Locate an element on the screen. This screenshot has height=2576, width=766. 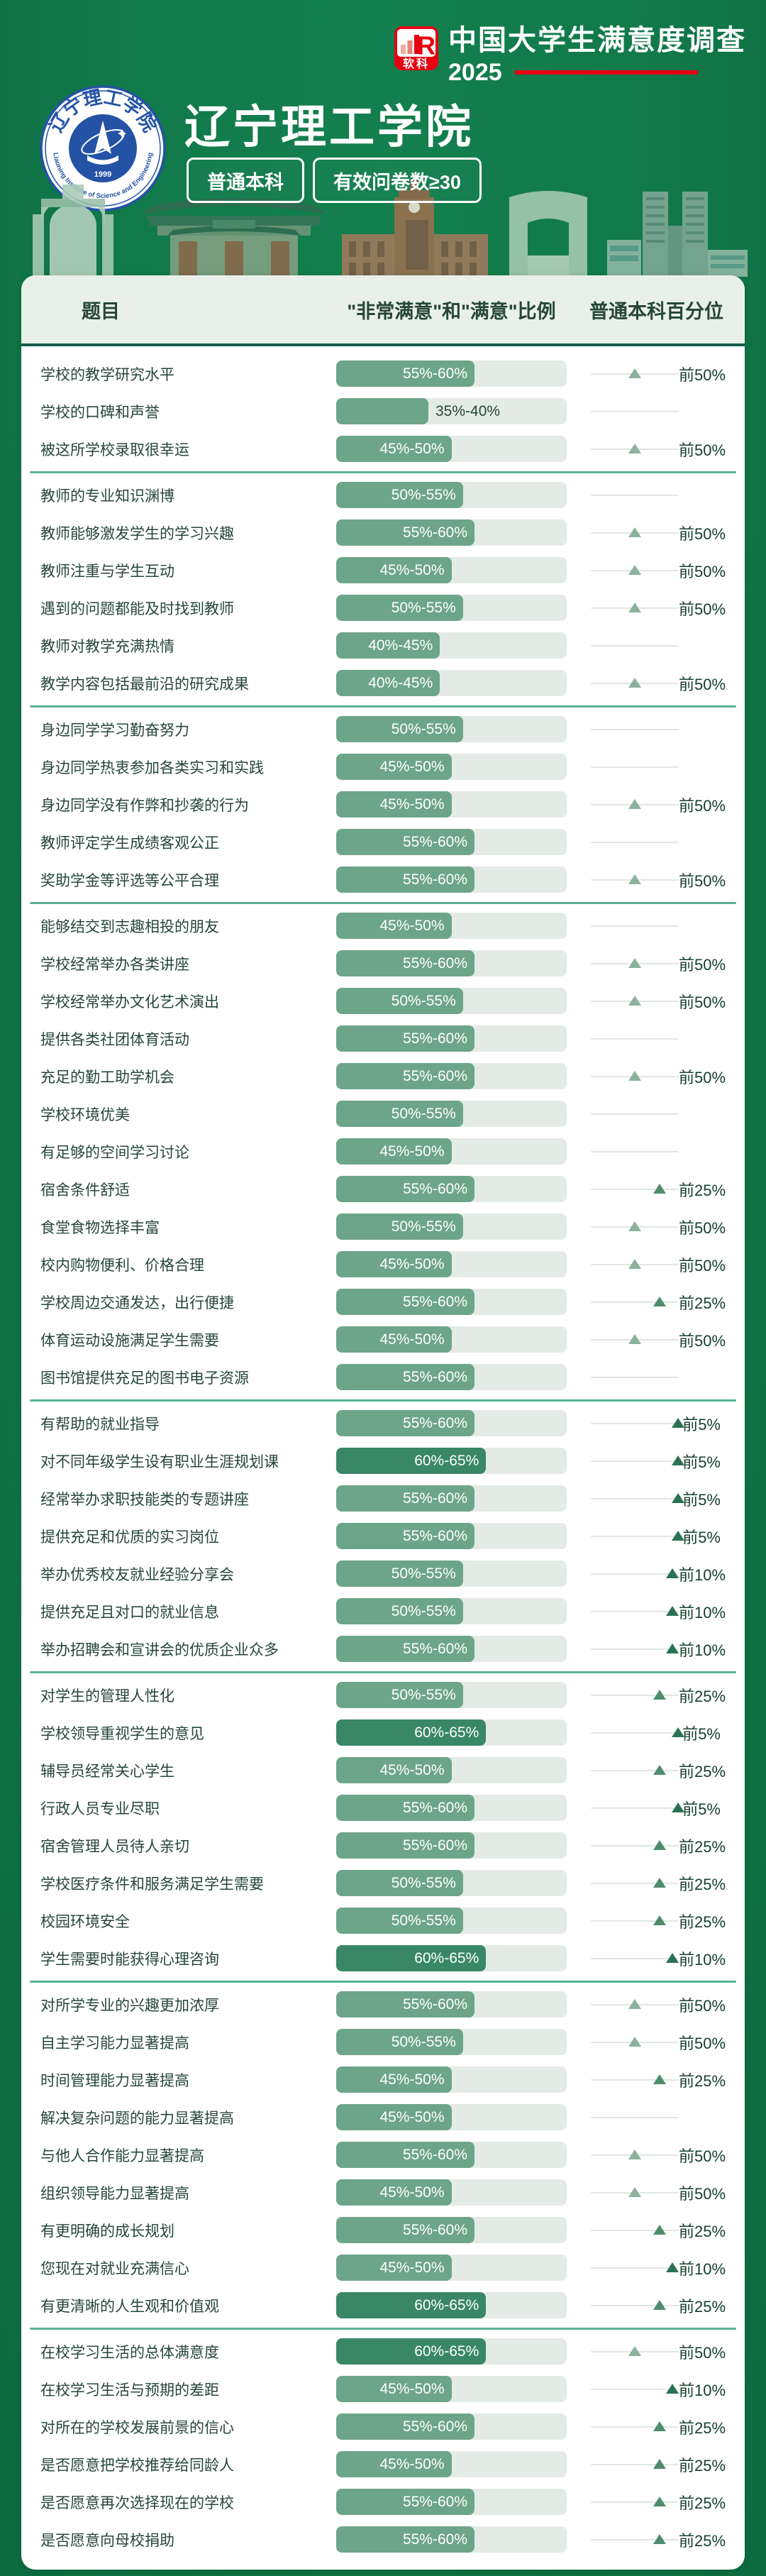
table-row: 遇到的问题都能及时找到教师 50%-55% 前50% is located at coordinates (383, 608).